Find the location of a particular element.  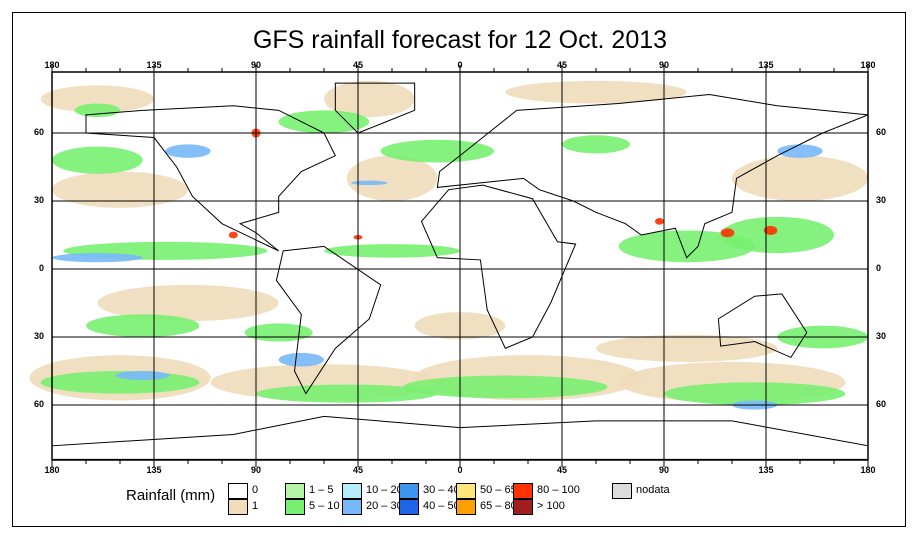

continent-south-america is located at coordinates (328, 320).